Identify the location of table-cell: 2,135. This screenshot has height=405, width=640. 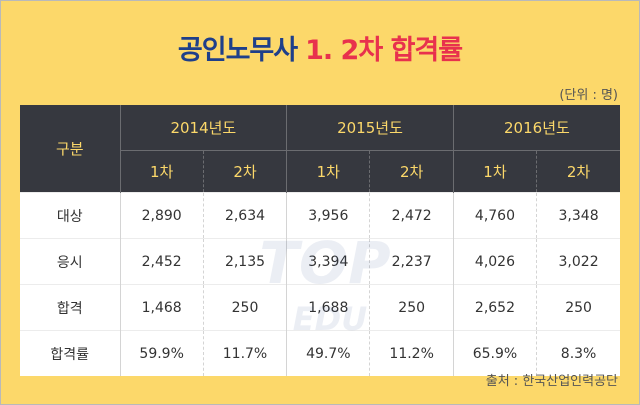
(244, 261).